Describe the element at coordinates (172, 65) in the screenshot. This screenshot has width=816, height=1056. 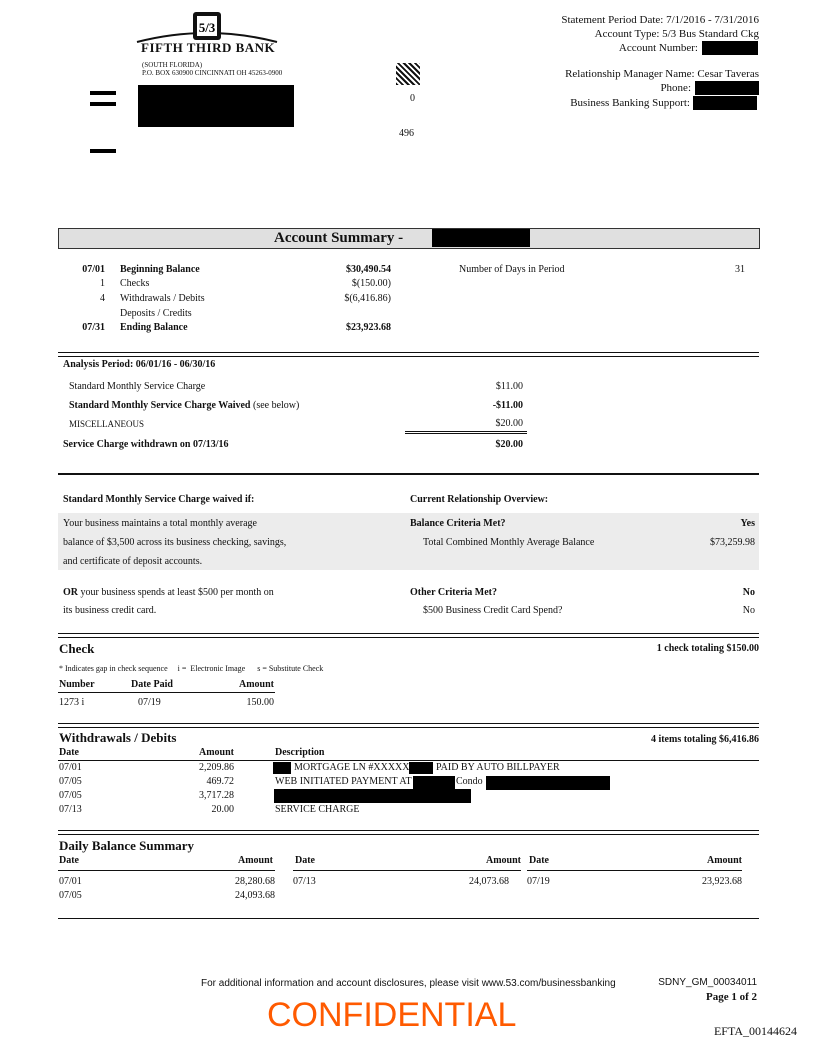
I see `bank-region: (SOUTH FLORIDA)` at that location.